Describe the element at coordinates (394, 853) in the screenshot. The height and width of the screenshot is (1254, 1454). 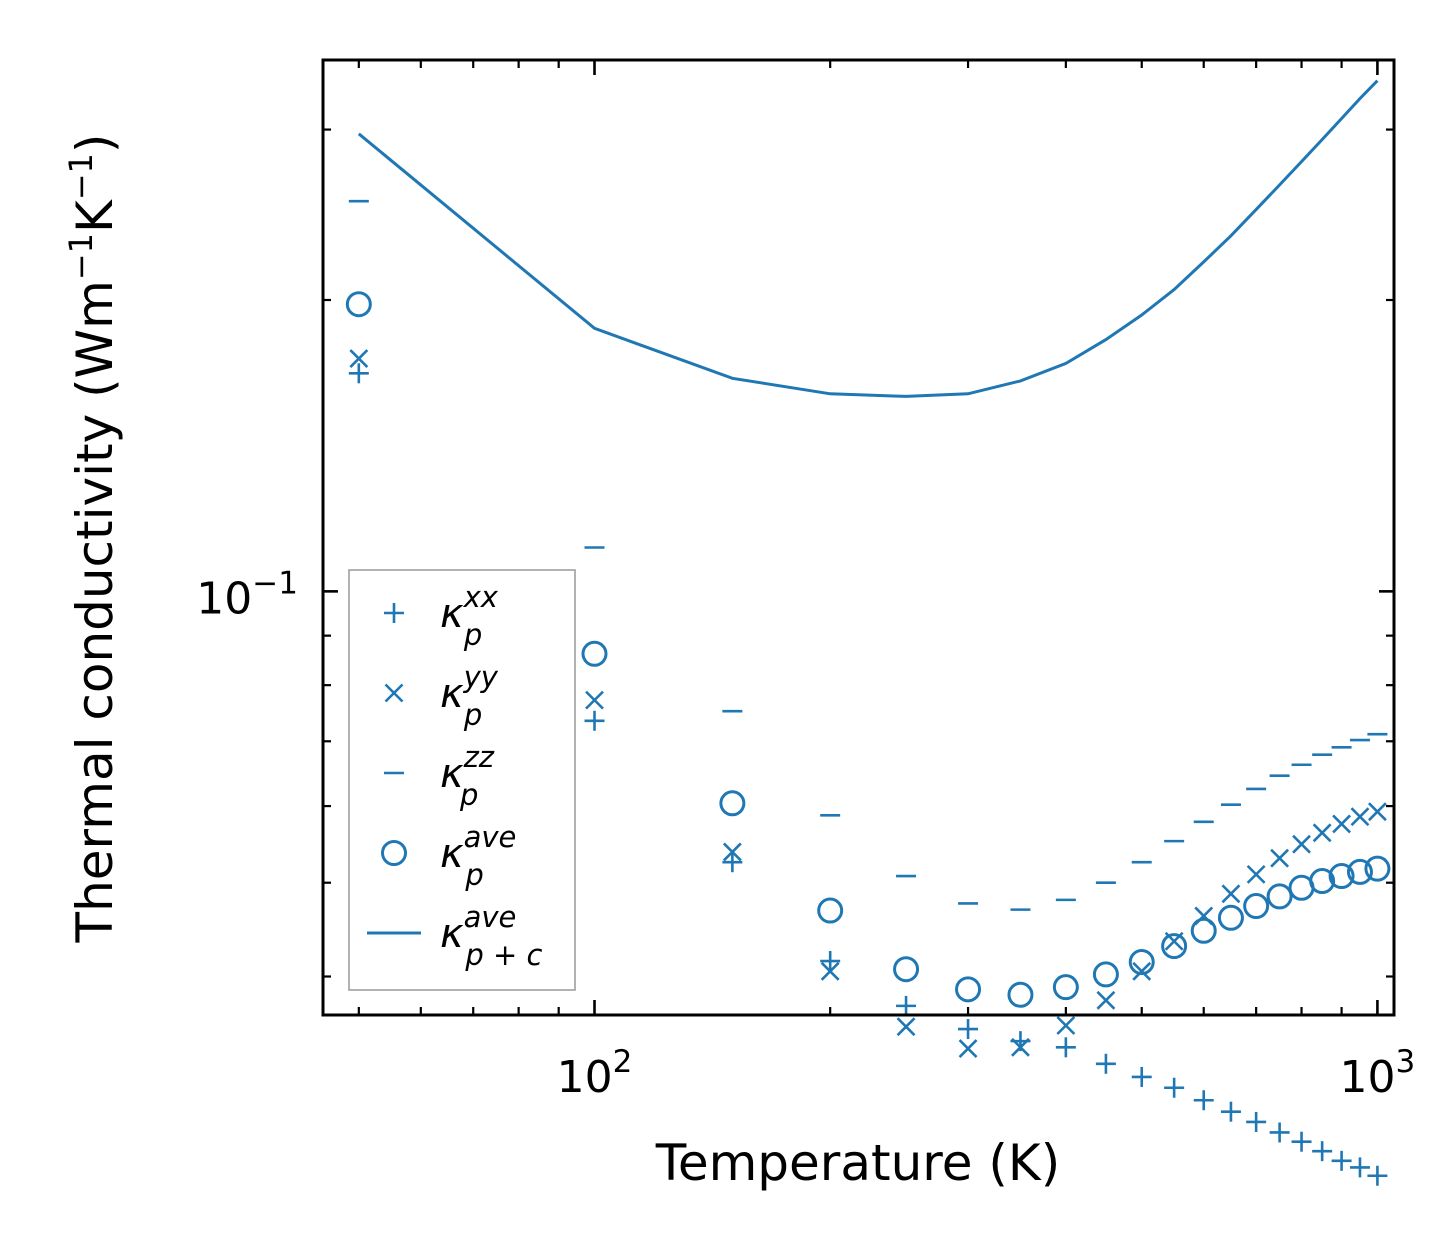
I see `legend-marker-kave` at that location.